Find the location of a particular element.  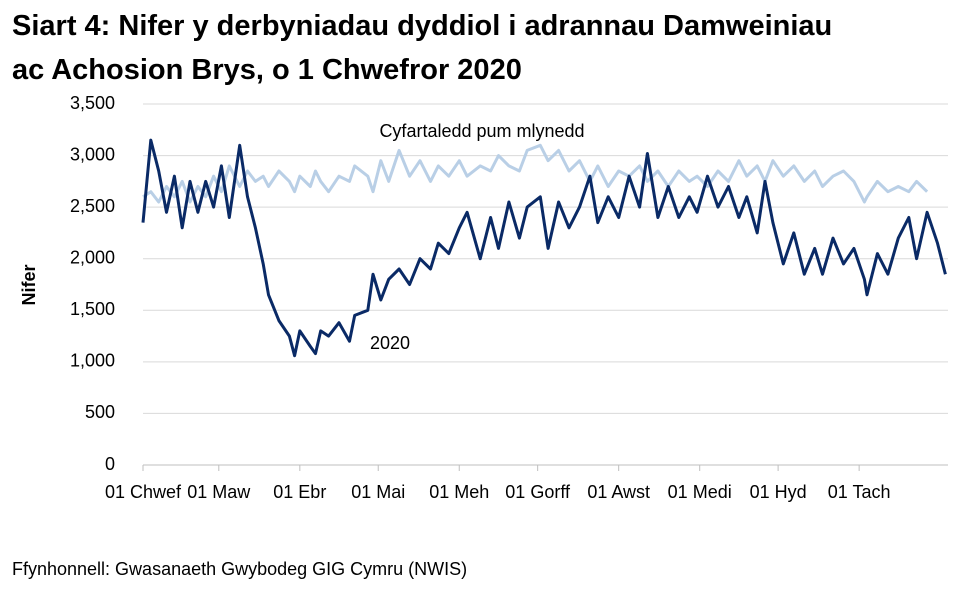

x-tick-label: 01 Gorff is located at coordinates (538, 492).